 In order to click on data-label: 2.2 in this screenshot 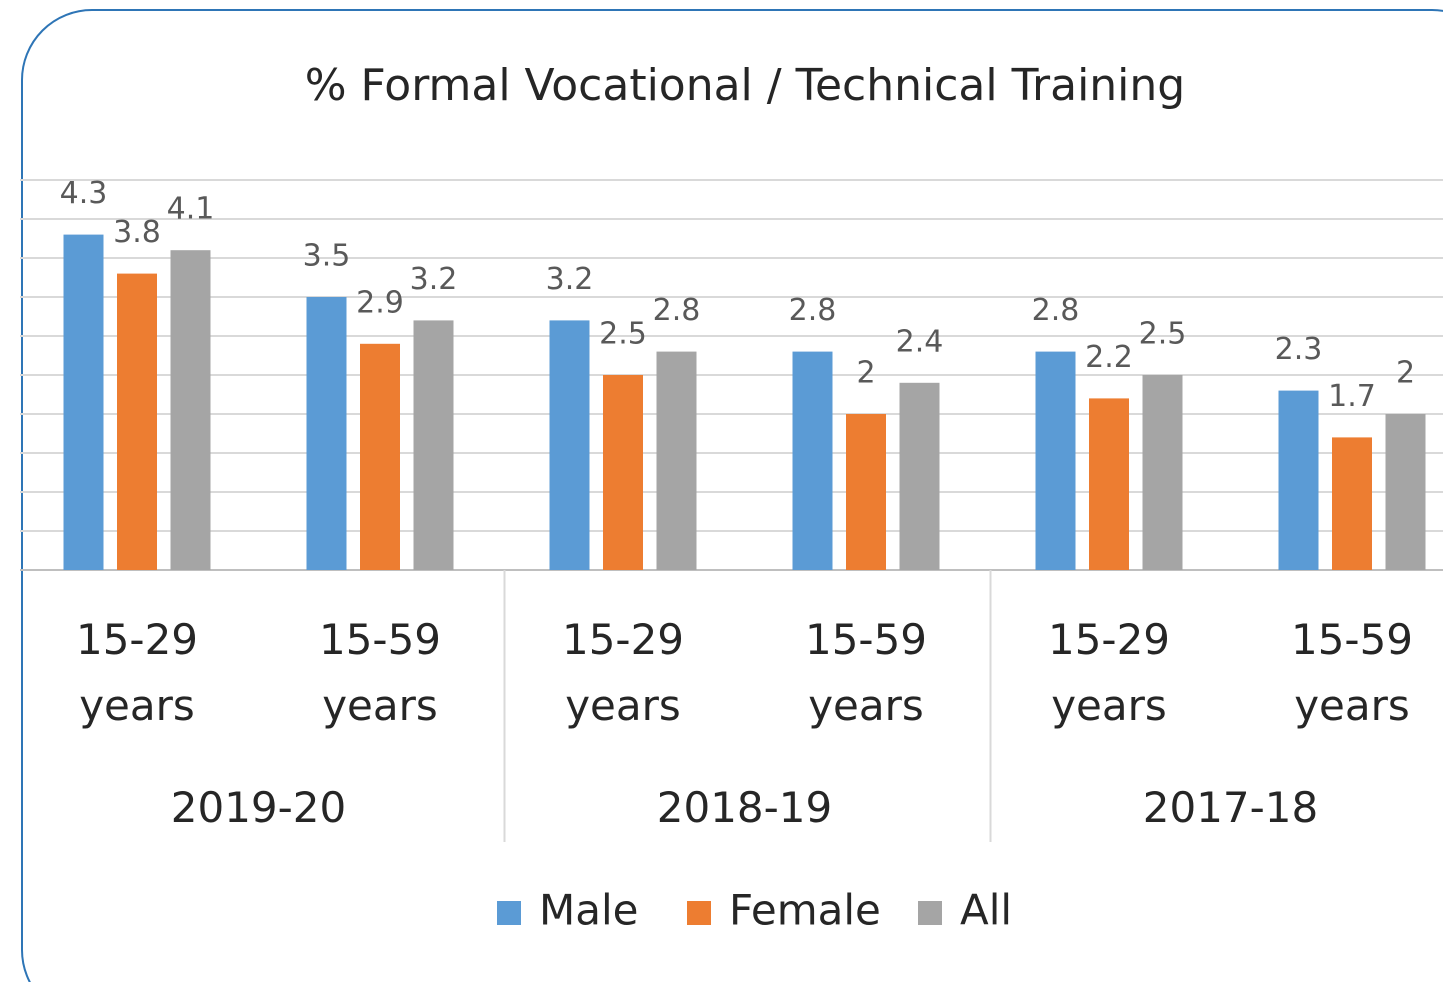, I will do `click(1109, 357)`.